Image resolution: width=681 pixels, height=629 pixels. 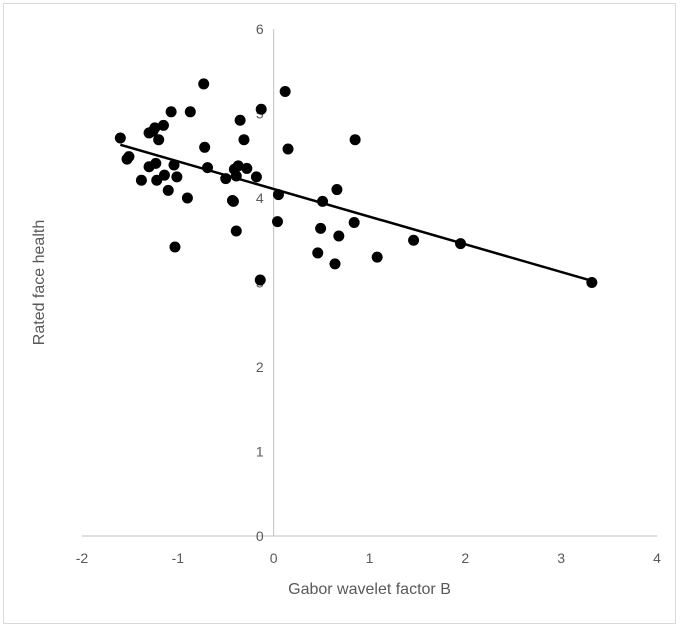 I want to click on y-tick-label: 2, so click(x=260, y=367).